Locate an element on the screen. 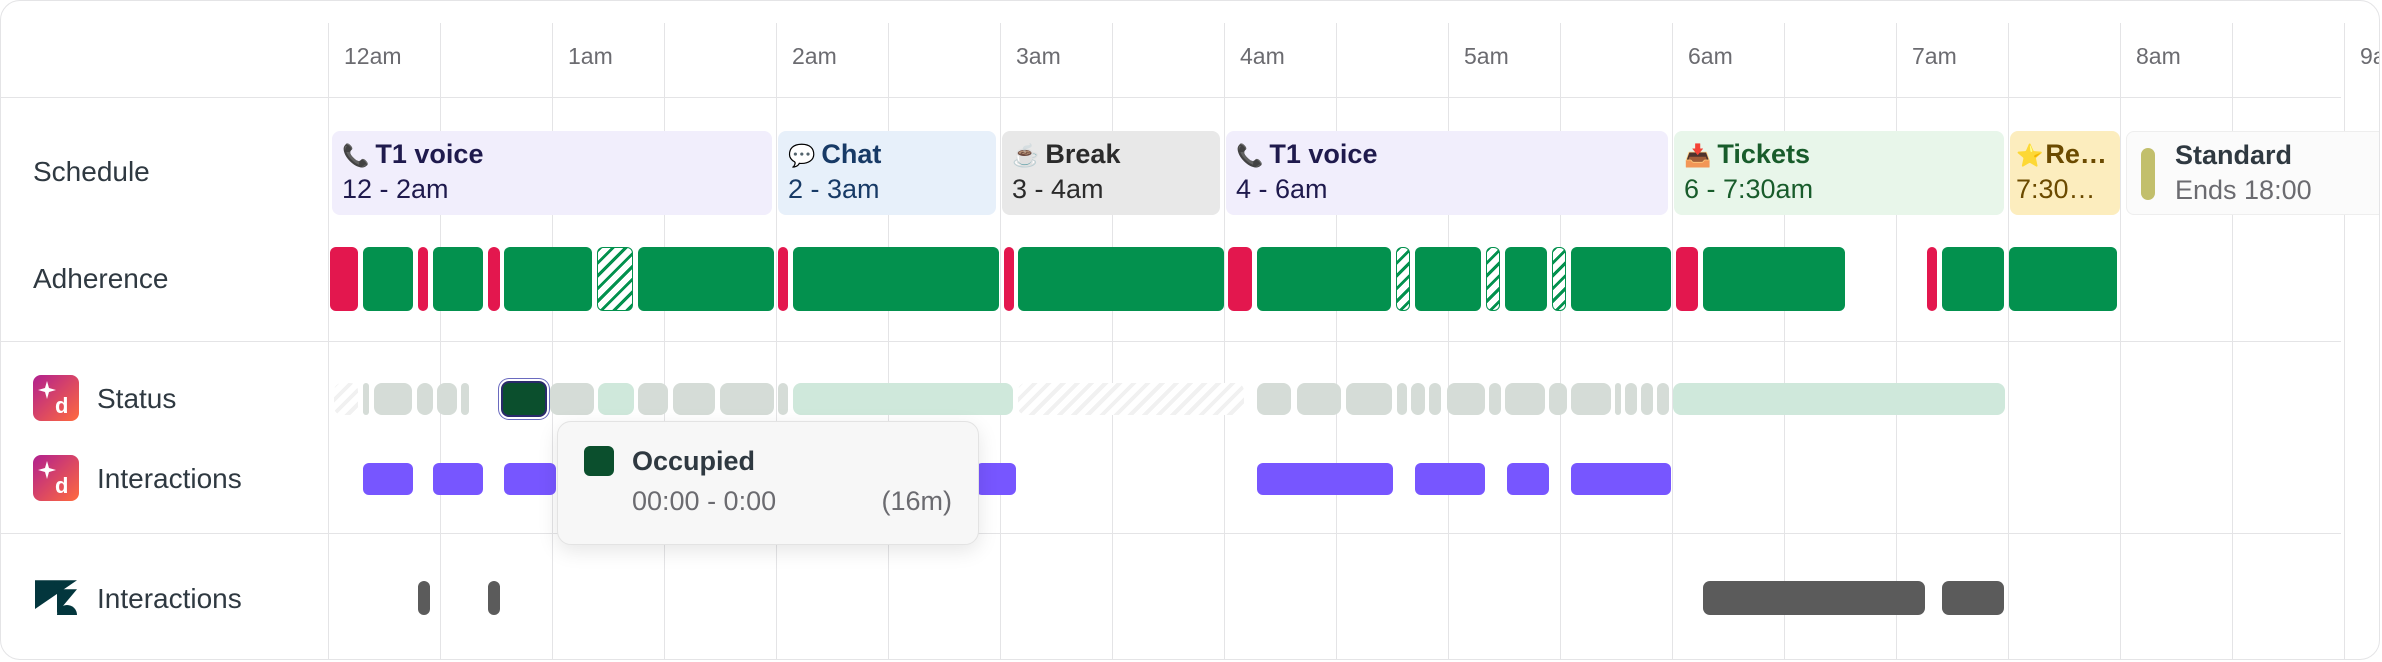 Image resolution: width=2382 pixels, height=662 pixels. schedule-block-title: Standard is located at coordinates (2234, 155).